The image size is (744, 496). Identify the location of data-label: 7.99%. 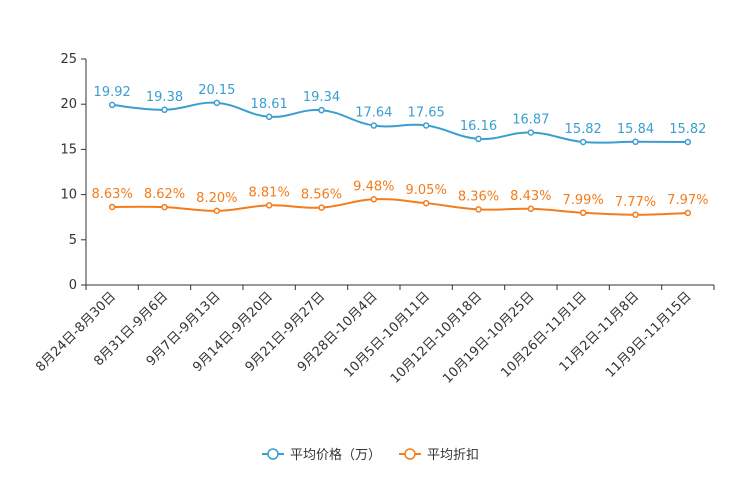
(583, 200).